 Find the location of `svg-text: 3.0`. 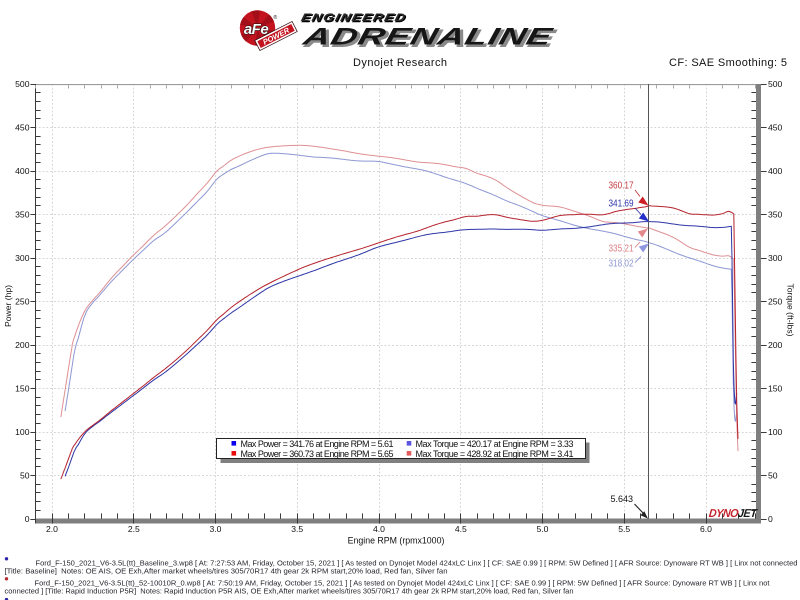

svg-text: 3.0 is located at coordinates (216, 529).